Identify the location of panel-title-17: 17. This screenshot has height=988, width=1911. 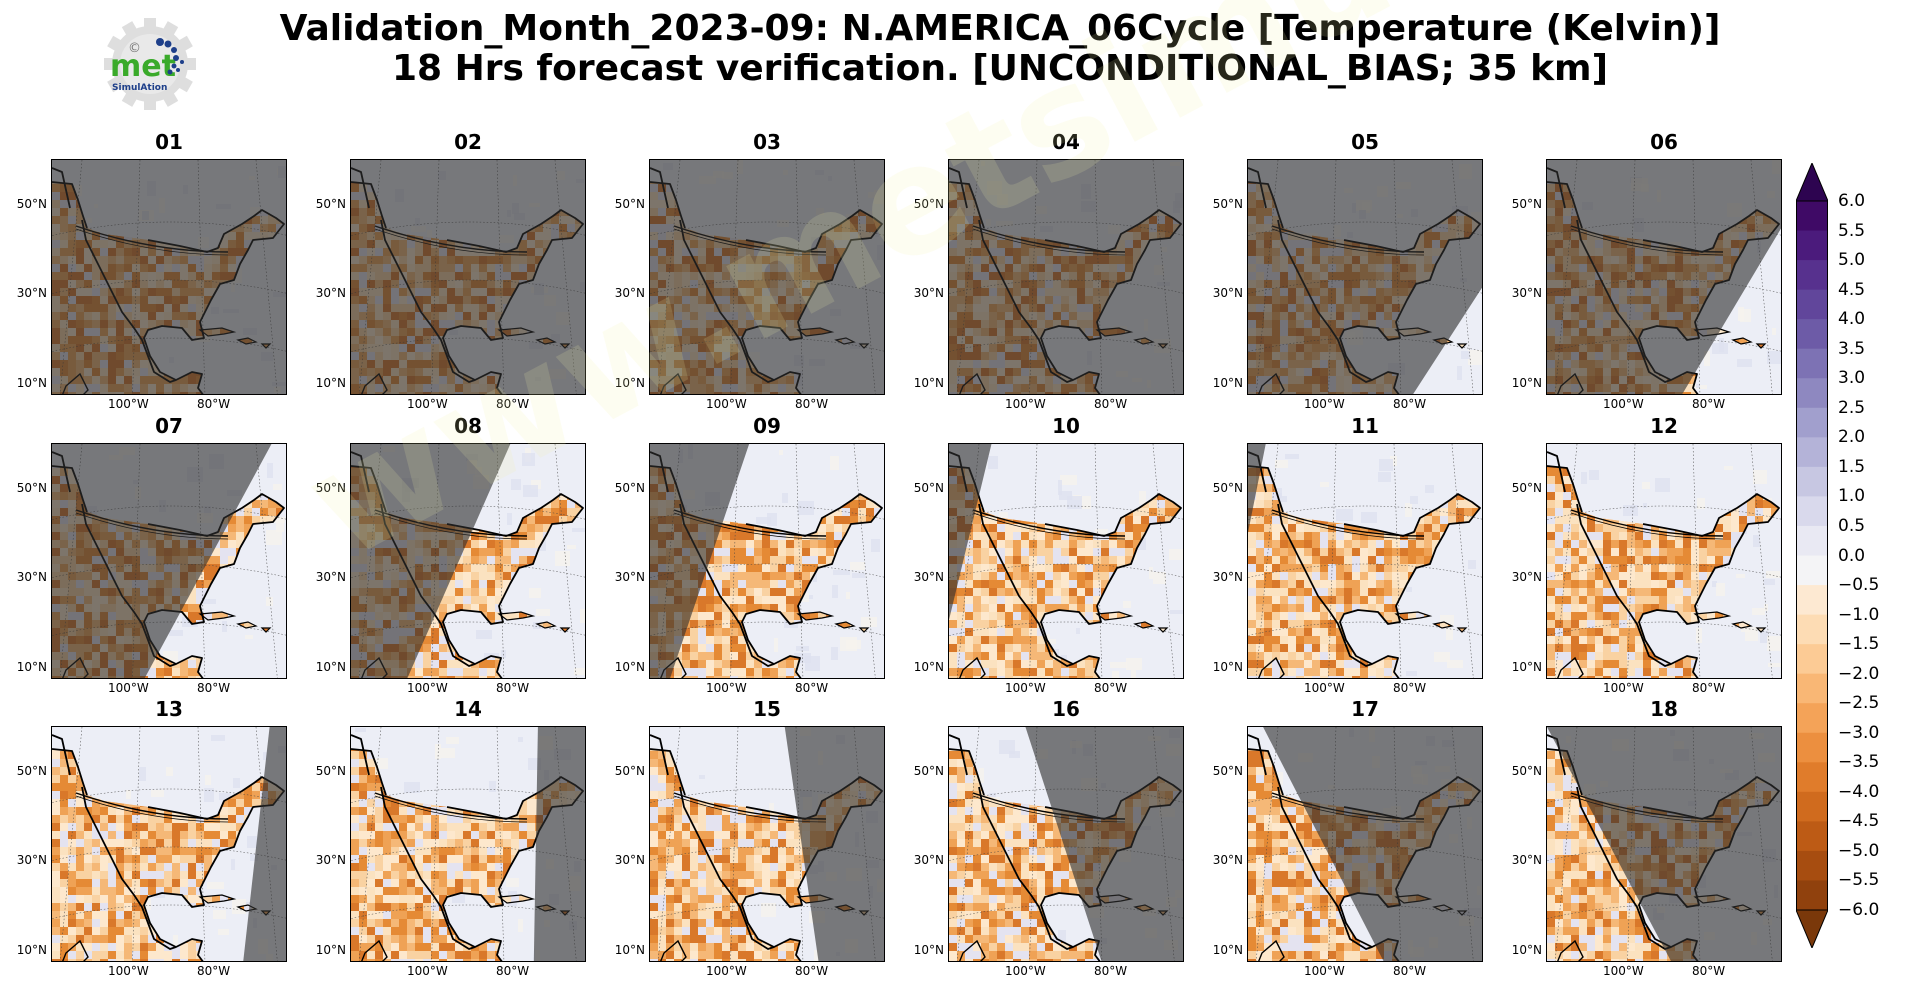
(1365, 709).